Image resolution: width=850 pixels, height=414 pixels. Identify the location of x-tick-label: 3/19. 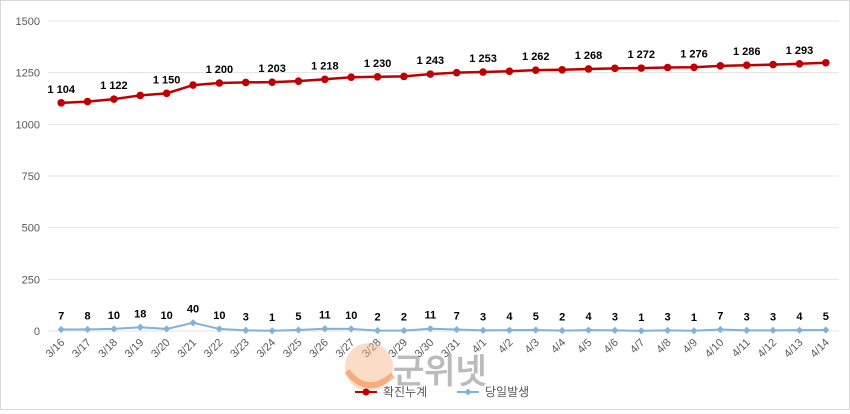
(135, 349).